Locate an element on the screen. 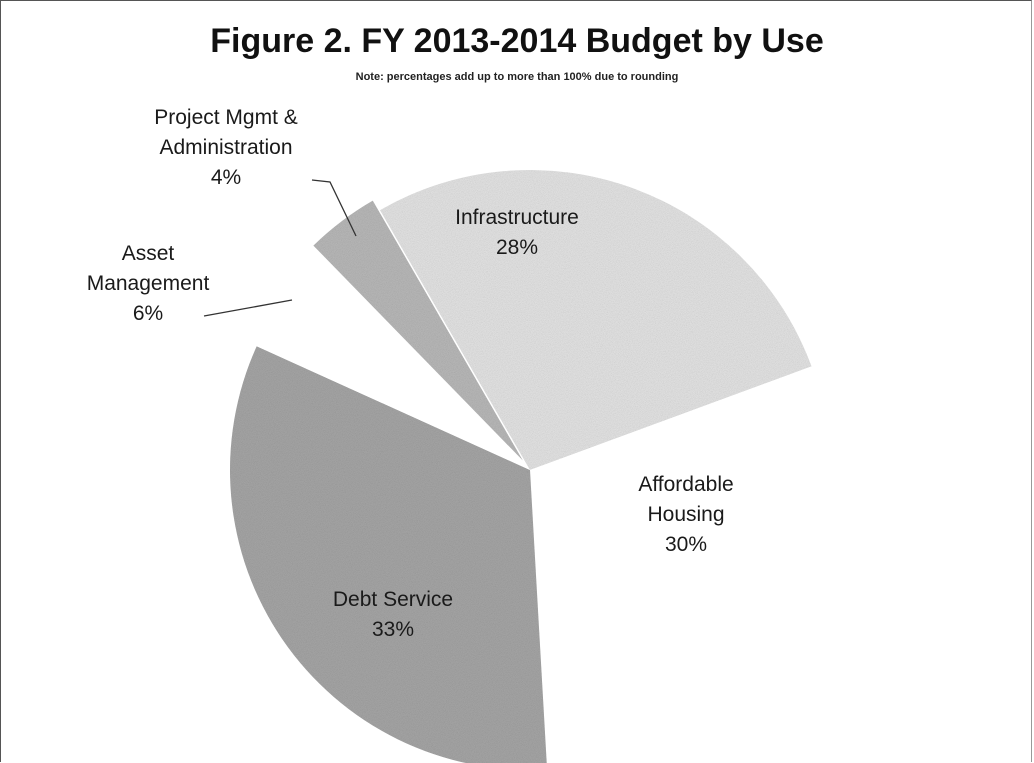 The width and height of the screenshot is (1034, 763). pie-slice-project-mgmt is located at coordinates (418, 330).